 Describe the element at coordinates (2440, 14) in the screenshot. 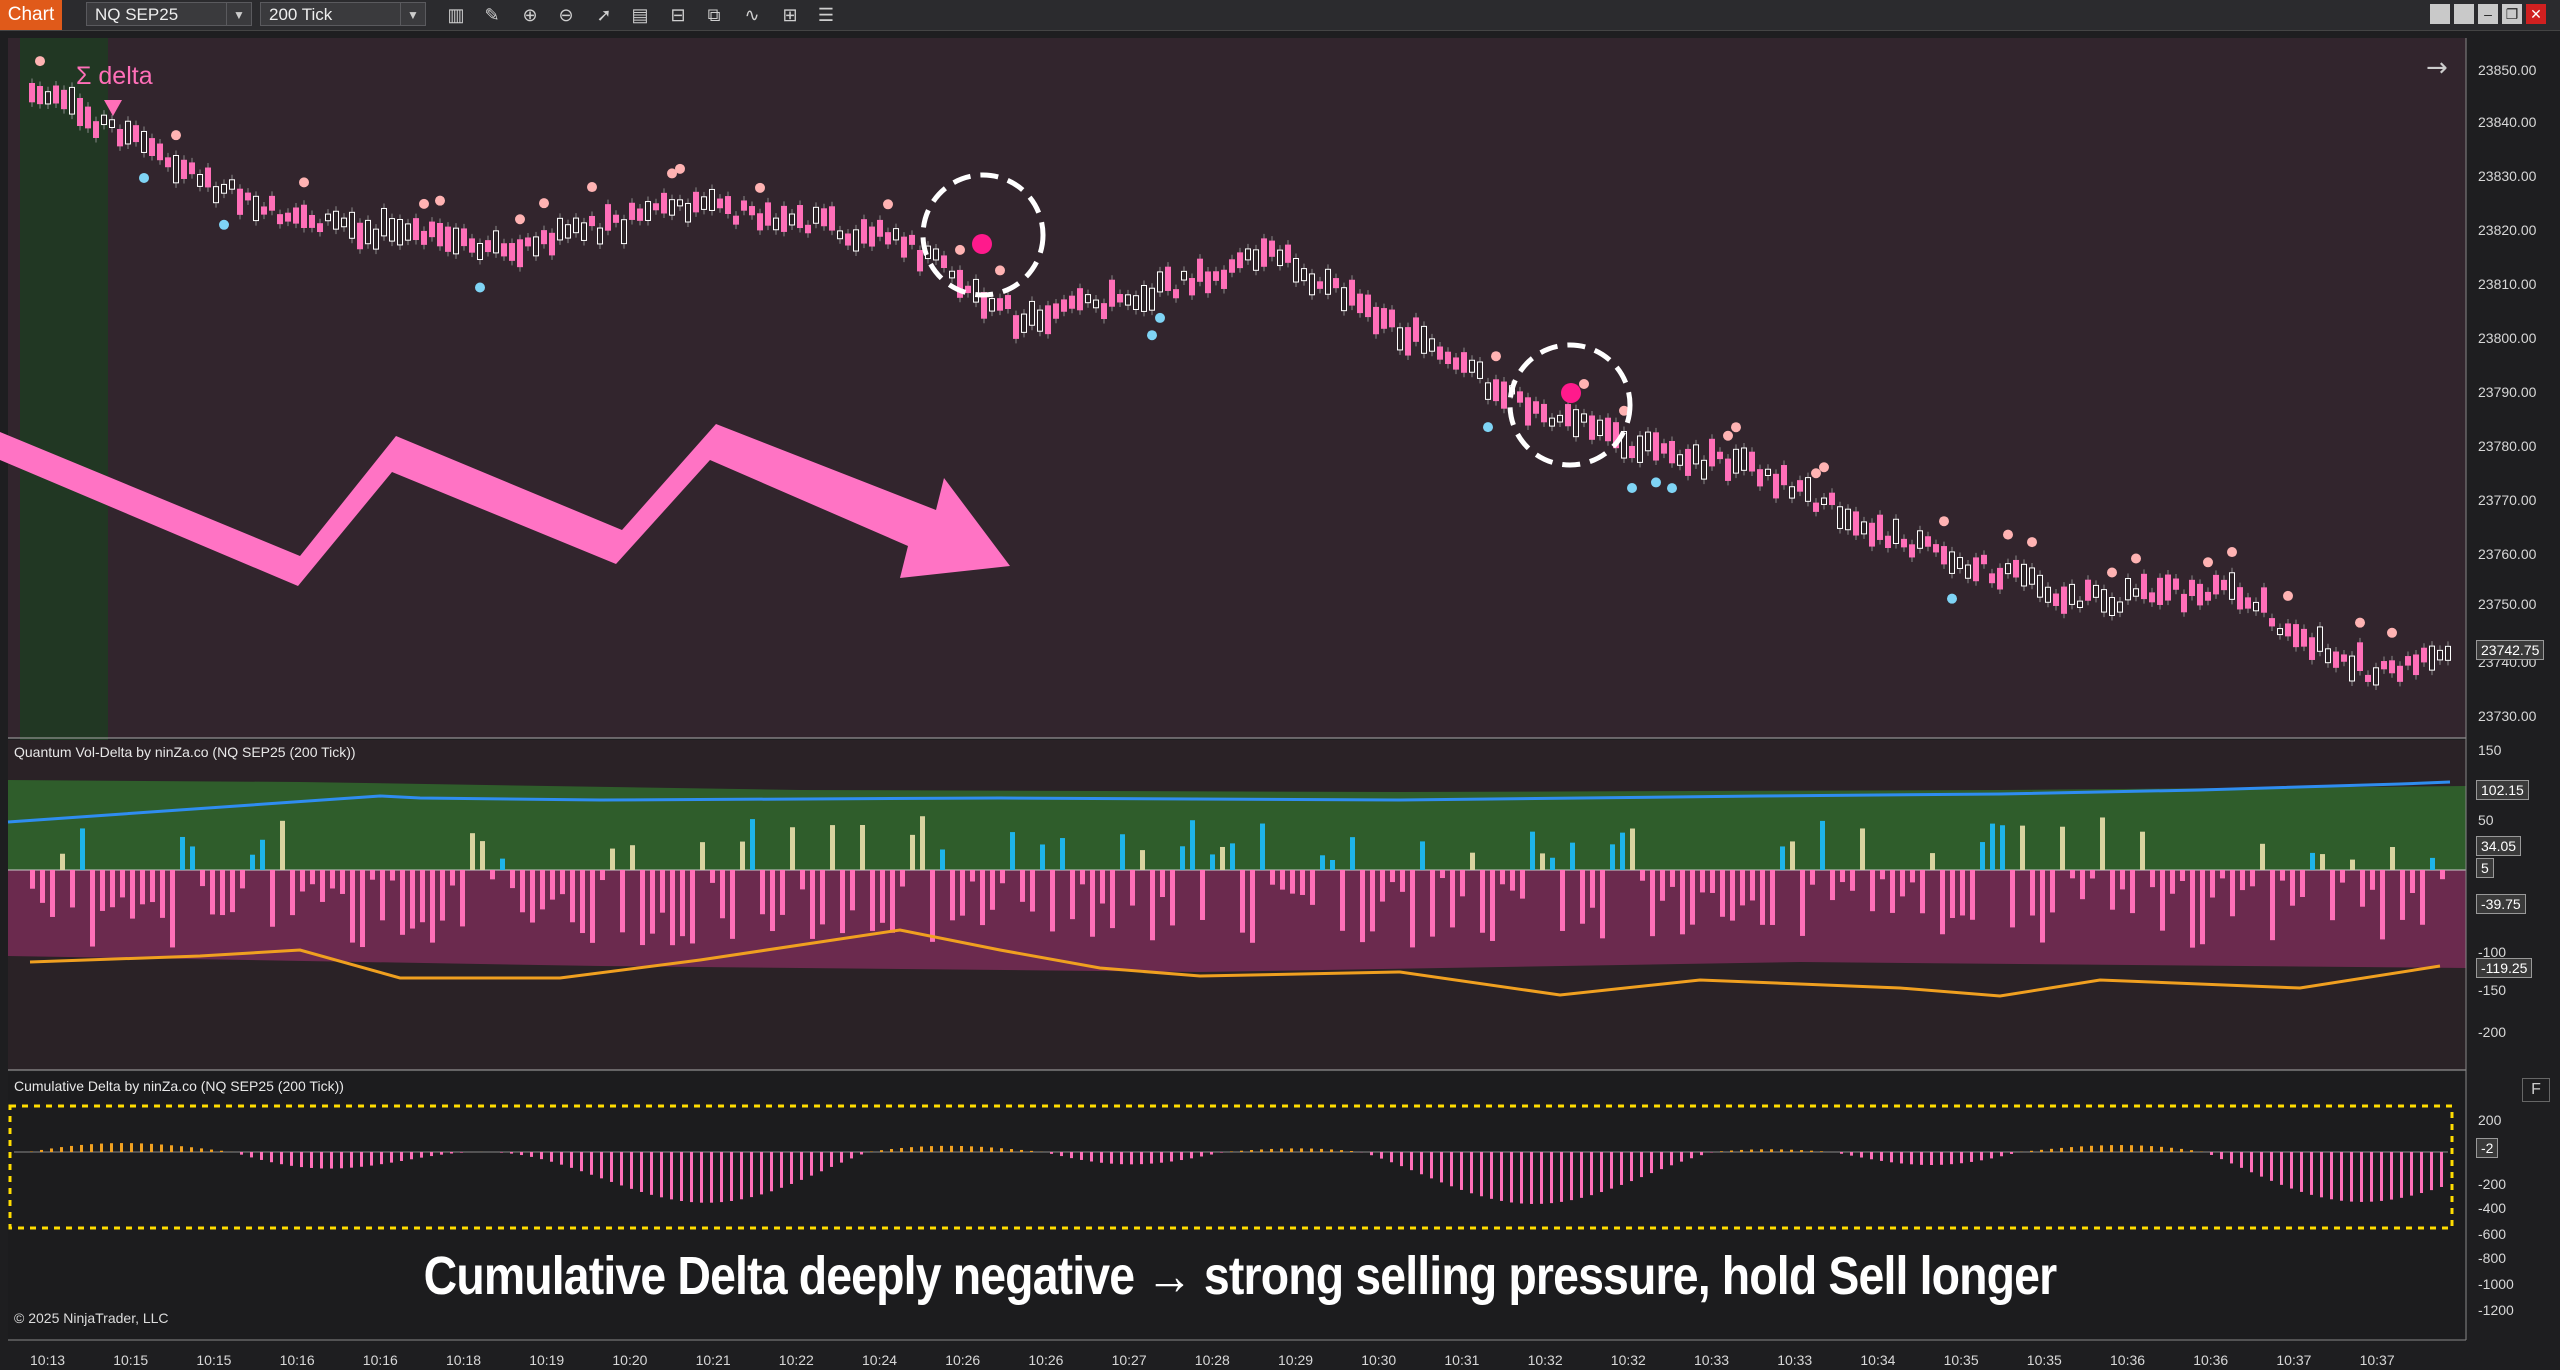

I see `tile-a-icon` at that location.